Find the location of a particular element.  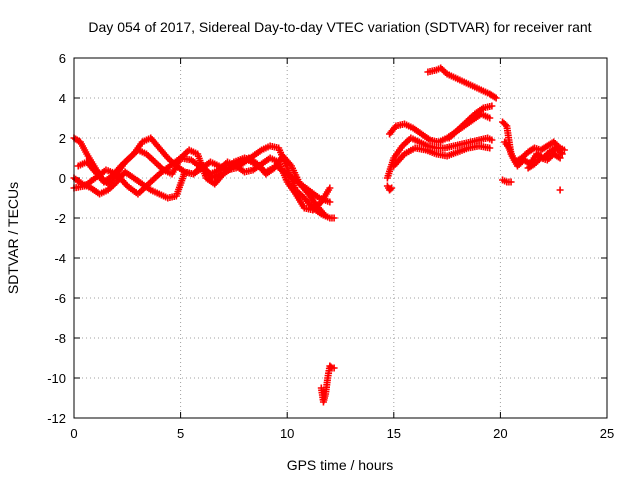

data-point-track-g is located at coordinates (490, 148).